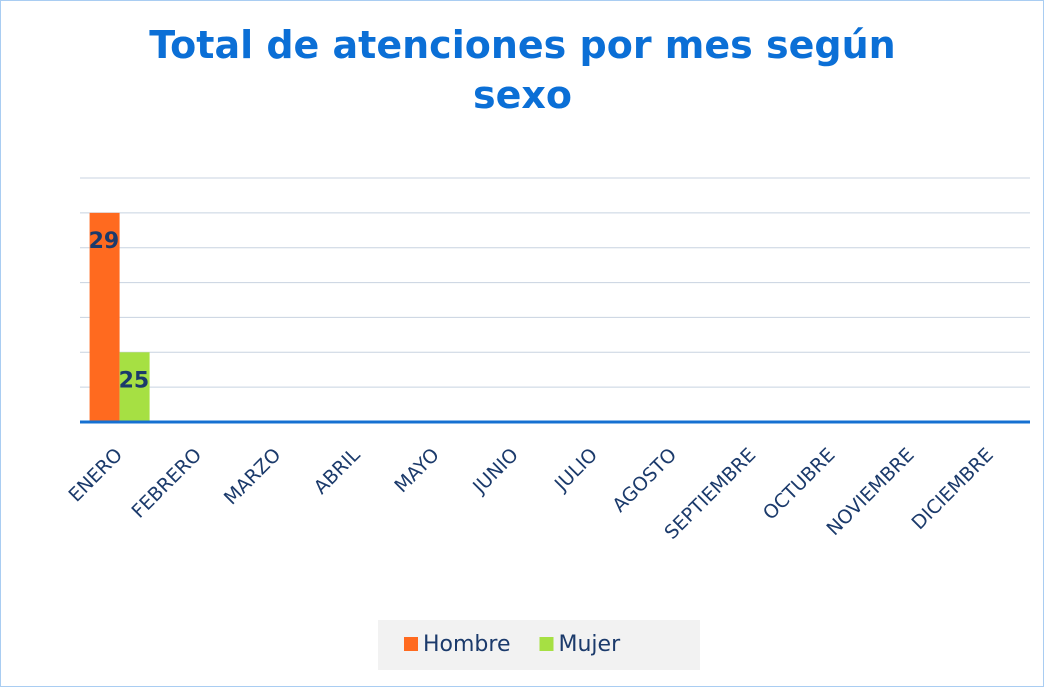  Describe the element at coordinates (134, 380) in the screenshot. I see `data-label: 25` at that location.